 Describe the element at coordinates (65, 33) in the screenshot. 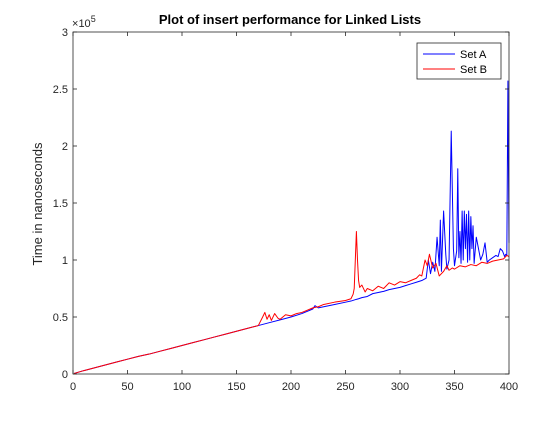

I see `y-tick-label: 3` at that location.